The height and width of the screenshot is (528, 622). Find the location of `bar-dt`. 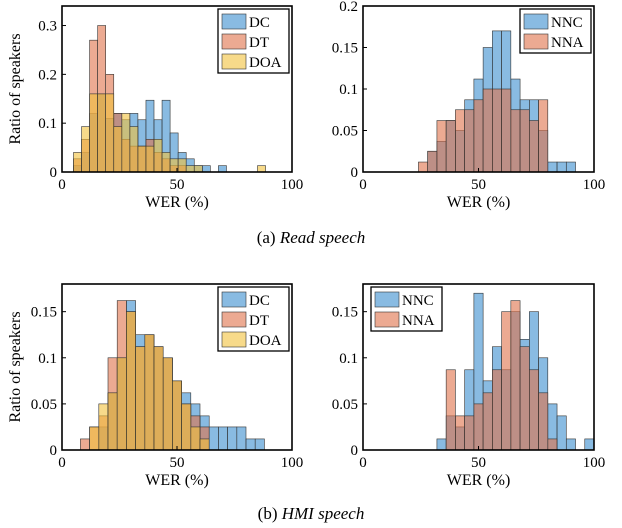

bar-dt is located at coordinates (85, 444).